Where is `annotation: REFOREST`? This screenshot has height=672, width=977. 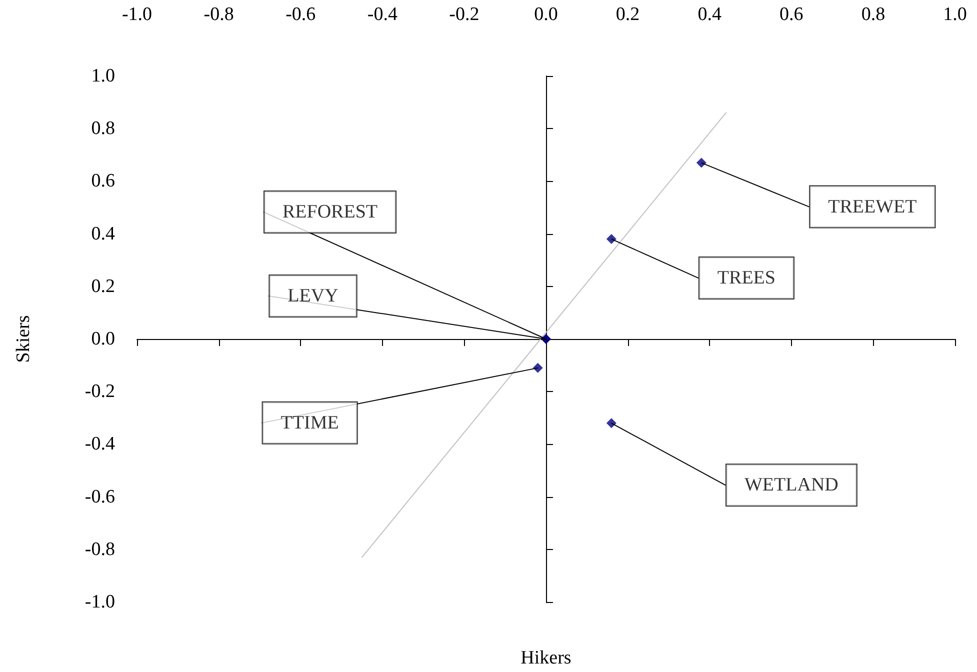 annotation: REFOREST is located at coordinates (330, 212).